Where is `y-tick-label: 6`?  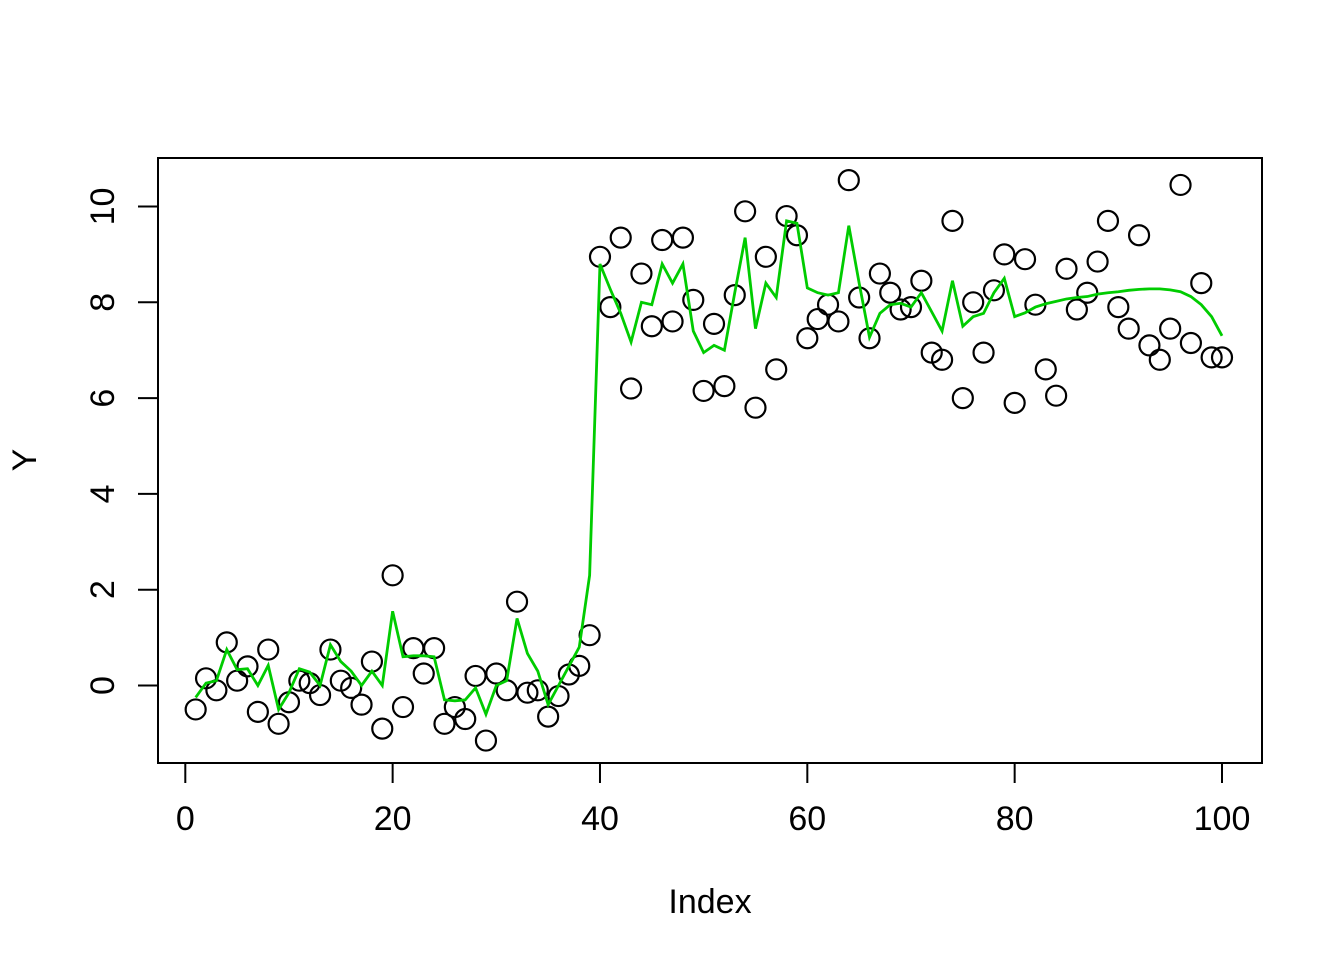 y-tick-label: 6 is located at coordinates (103, 398).